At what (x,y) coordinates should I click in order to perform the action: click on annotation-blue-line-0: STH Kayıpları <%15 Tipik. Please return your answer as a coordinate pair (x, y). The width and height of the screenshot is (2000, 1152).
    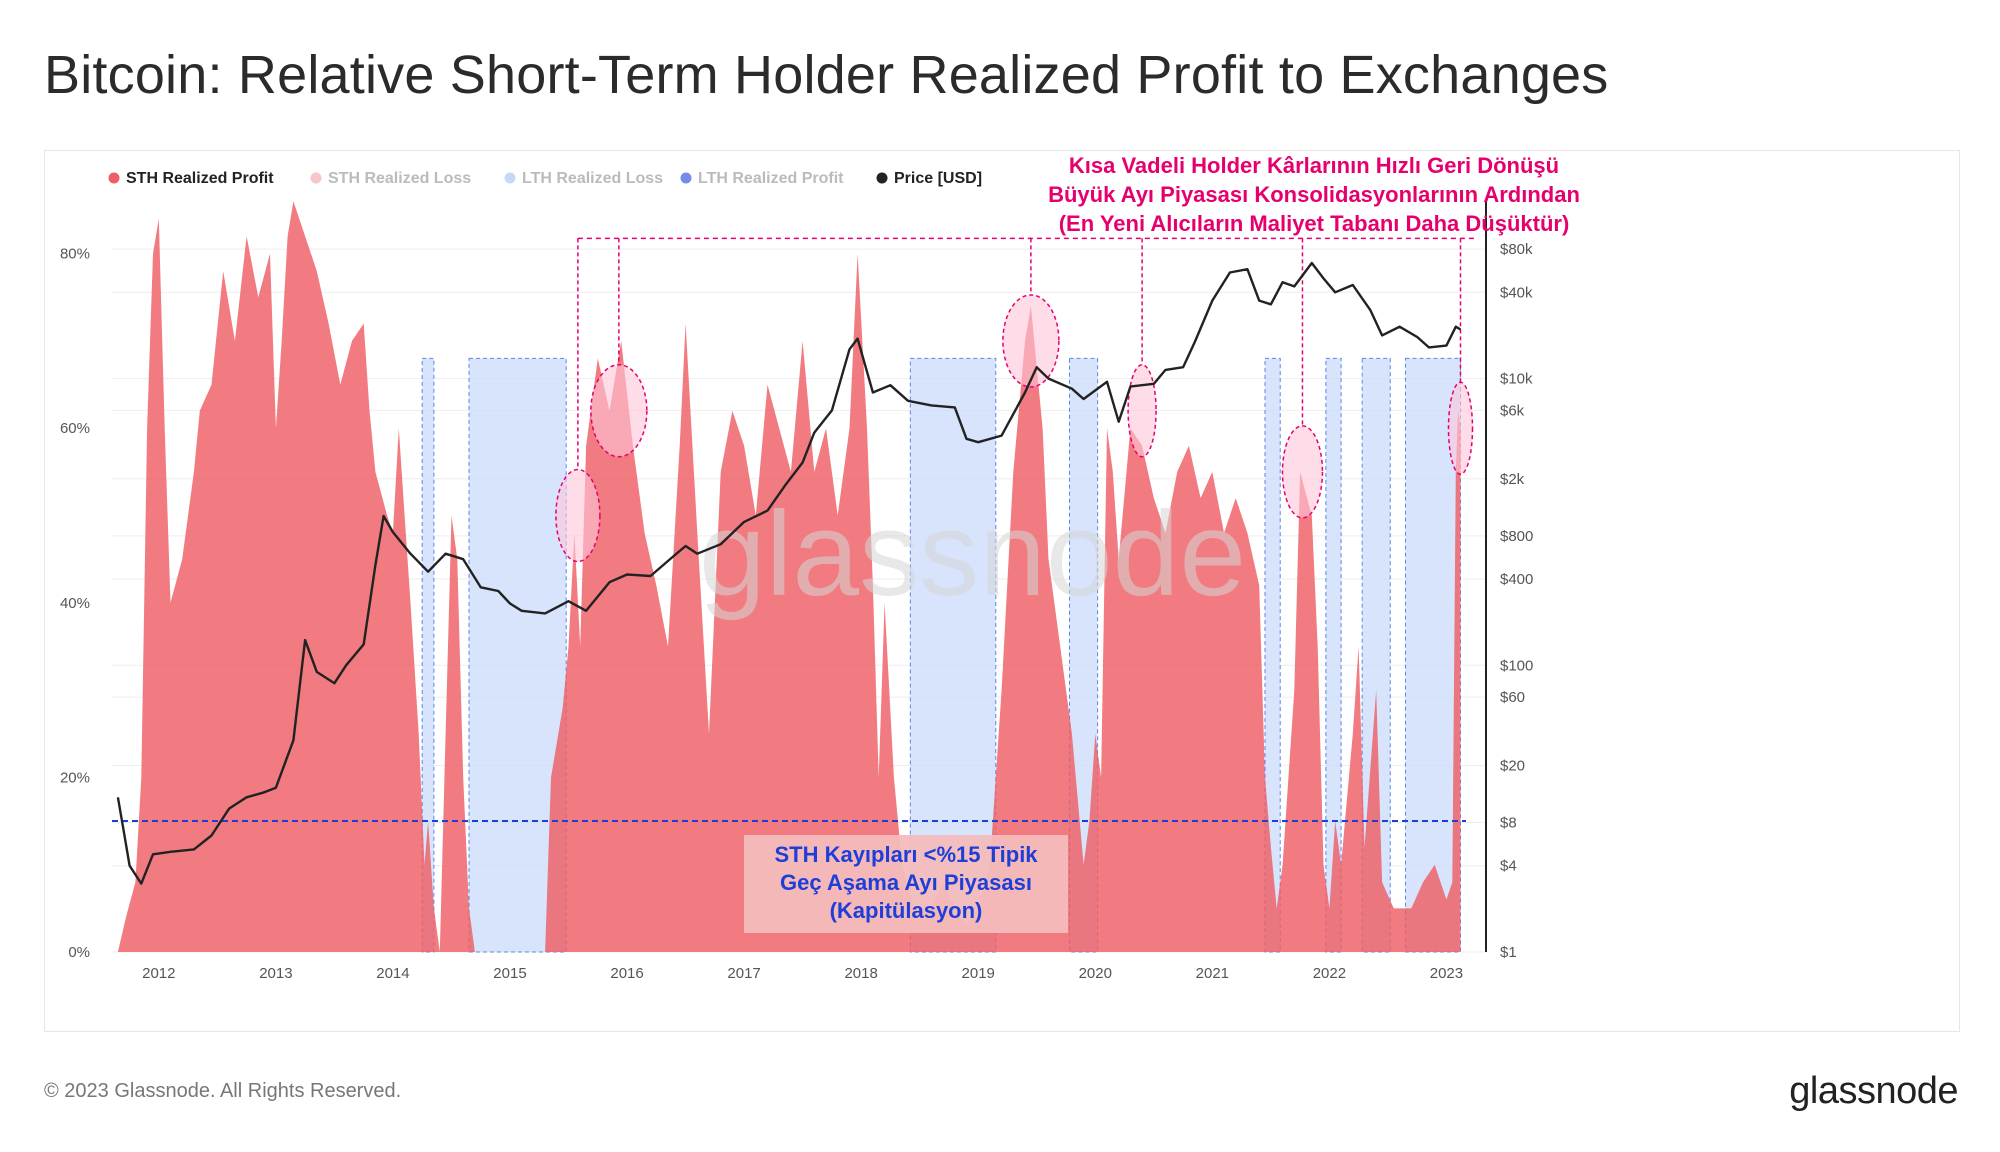
    Looking at the image, I should click on (906, 854).